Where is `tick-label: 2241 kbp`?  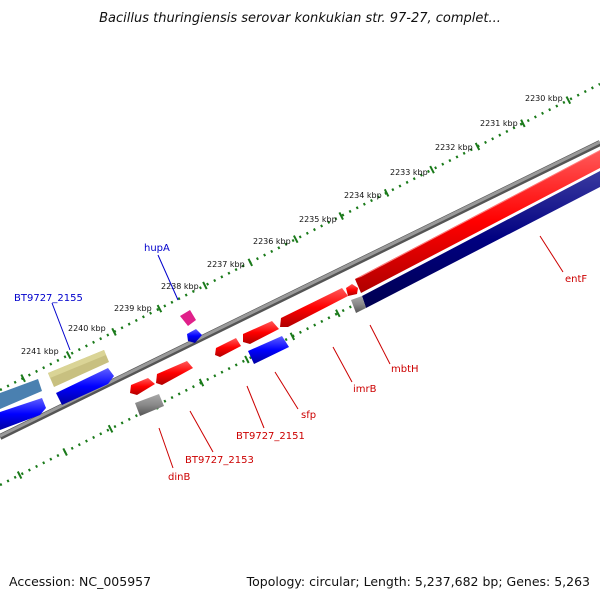 tick-label: 2241 kbp is located at coordinates (40, 351).